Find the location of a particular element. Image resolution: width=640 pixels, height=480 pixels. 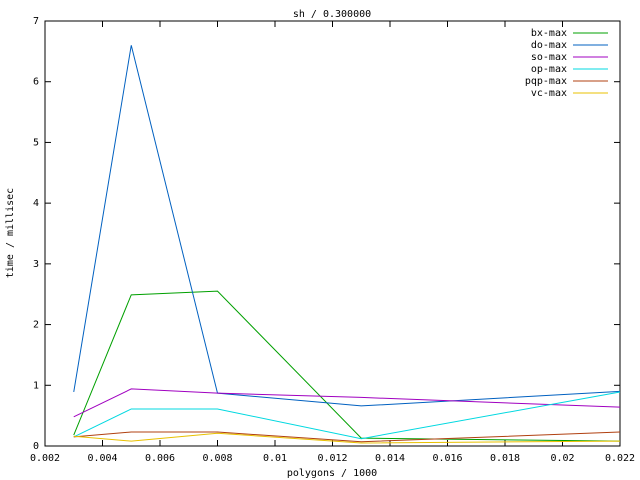

legend-label: op-max is located at coordinates (549, 69).